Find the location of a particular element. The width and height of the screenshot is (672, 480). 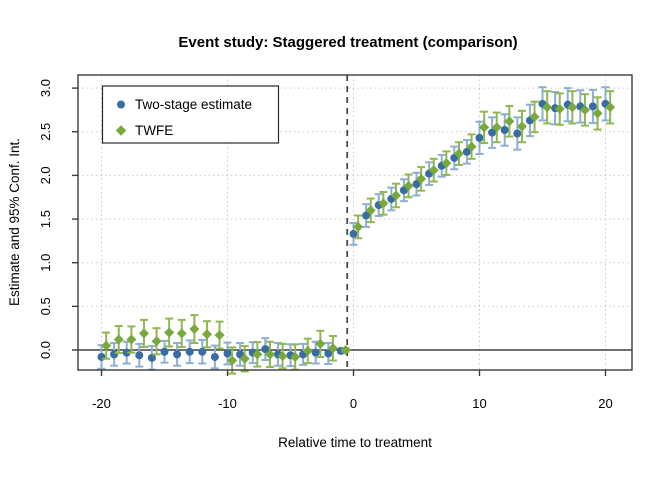

legend-label-twfe: TWFE is located at coordinates (154, 130).